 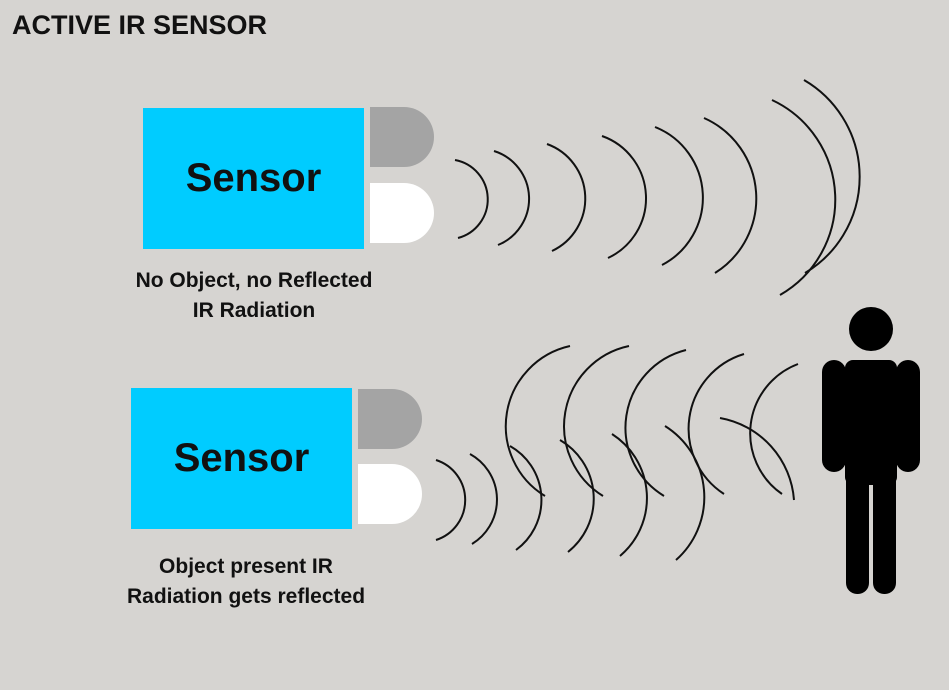 I want to click on caption-top-line1: No Object, no Reflected, so click(x=254, y=280).